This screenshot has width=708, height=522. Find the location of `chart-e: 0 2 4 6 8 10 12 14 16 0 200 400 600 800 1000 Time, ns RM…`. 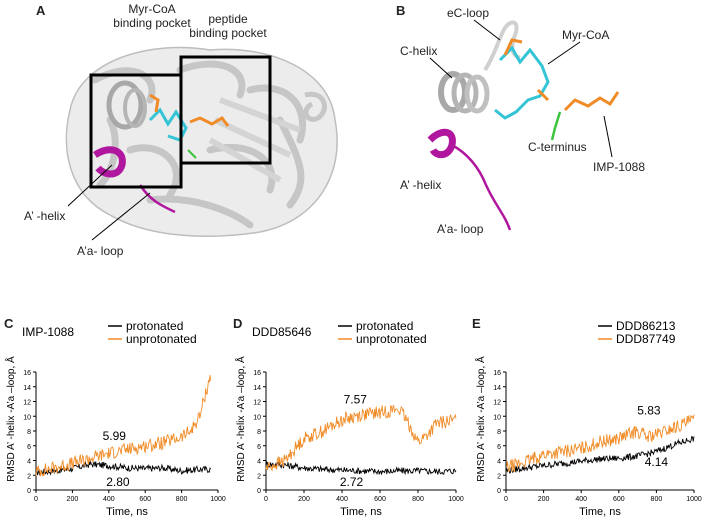

chart-e: 0 2 4 6 8 10 12 14 16 0 200 400 600 800 1000 Time, ns RM… is located at coordinates (588, 418).